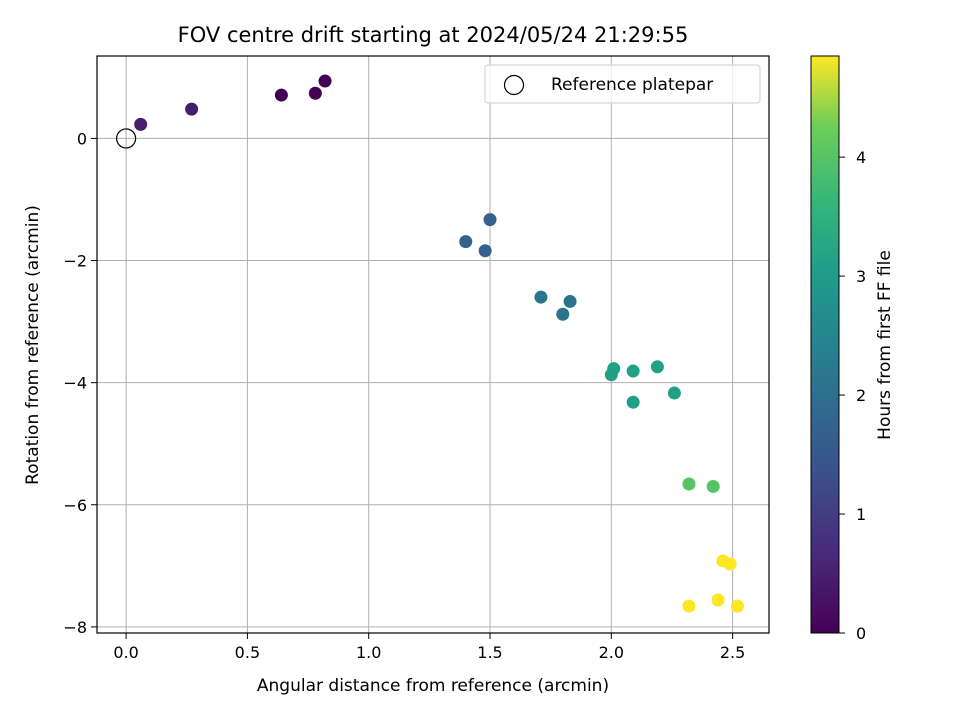 The height and width of the screenshot is (720, 960). I want to click on legend: Reference platepar, so click(622, 84).